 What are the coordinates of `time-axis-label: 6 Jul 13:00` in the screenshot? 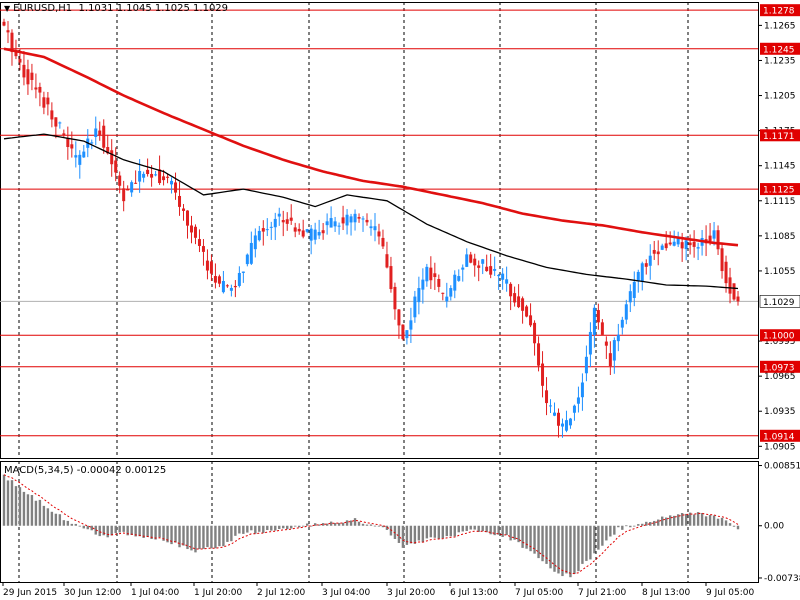 It's located at (474, 593).